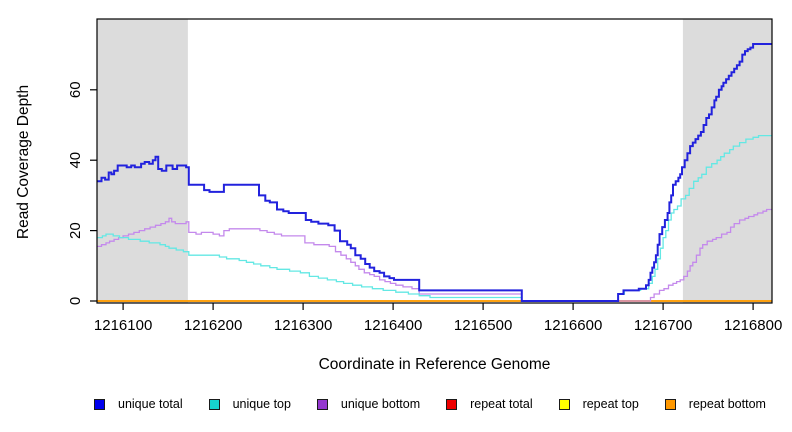 The width and height of the screenshot is (792, 432). What do you see at coordinates (753, 325) in the screenshot?
I see `x-tick-label: 1216800` at bounding box center [753, 325].